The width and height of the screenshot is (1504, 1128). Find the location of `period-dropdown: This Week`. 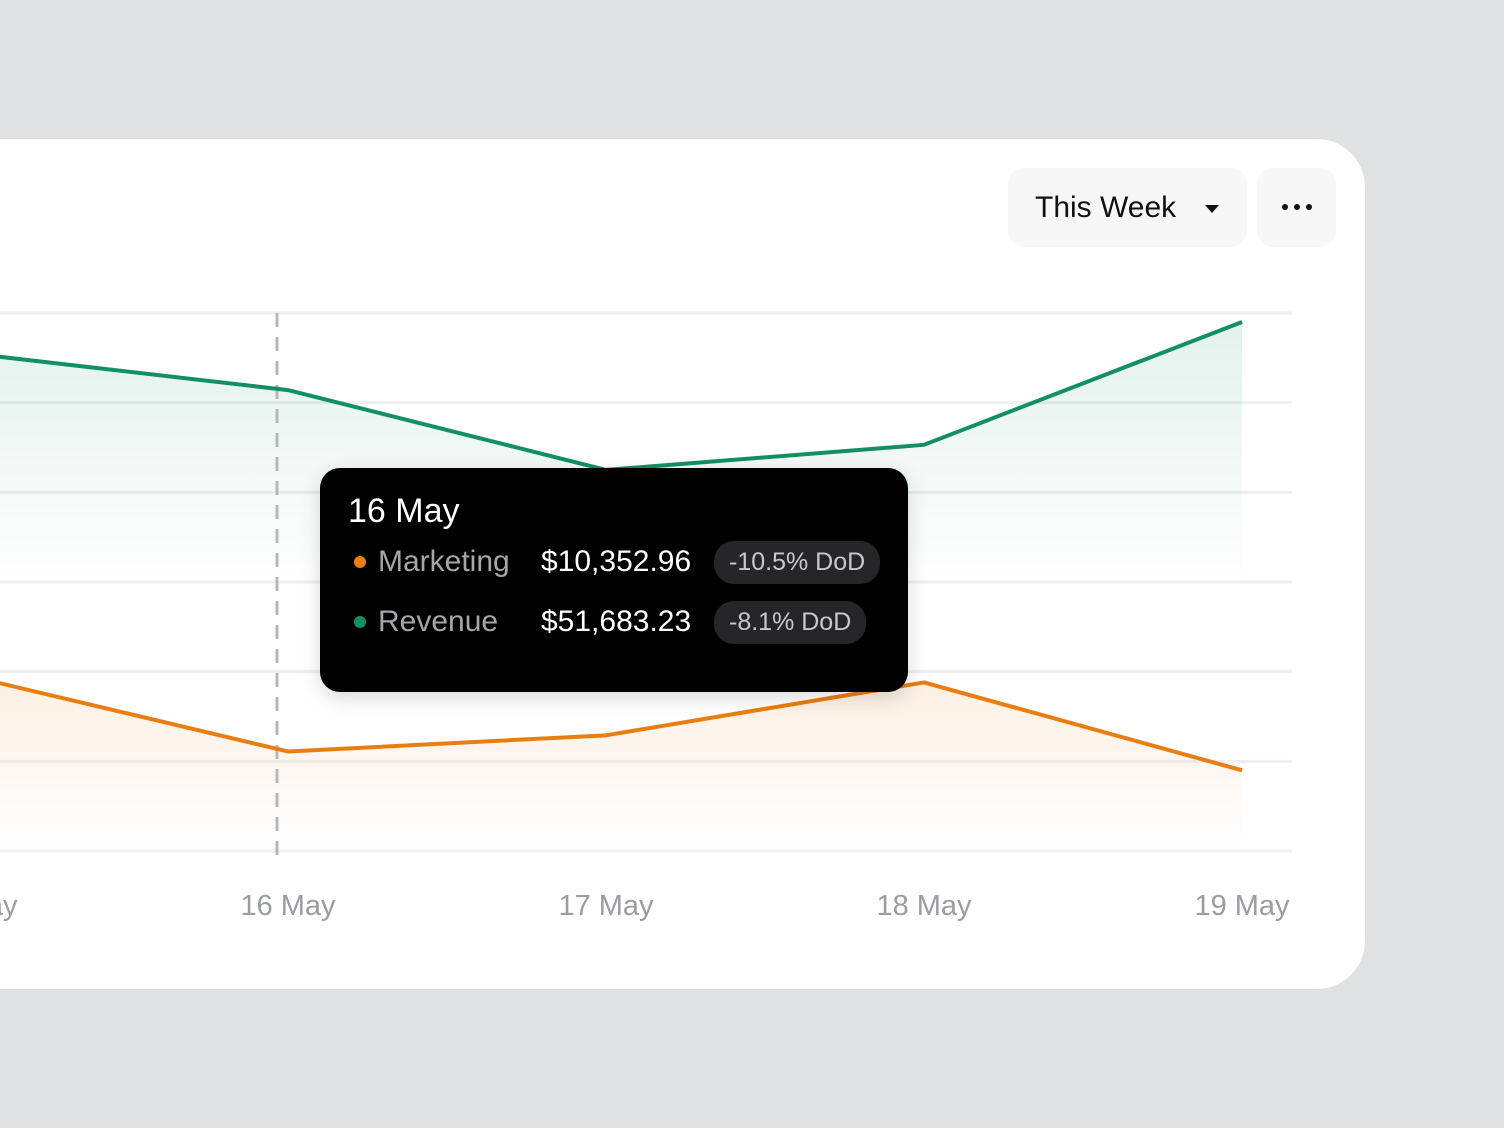

period-dropdown: This Week is located at coordinates (1127, 207).